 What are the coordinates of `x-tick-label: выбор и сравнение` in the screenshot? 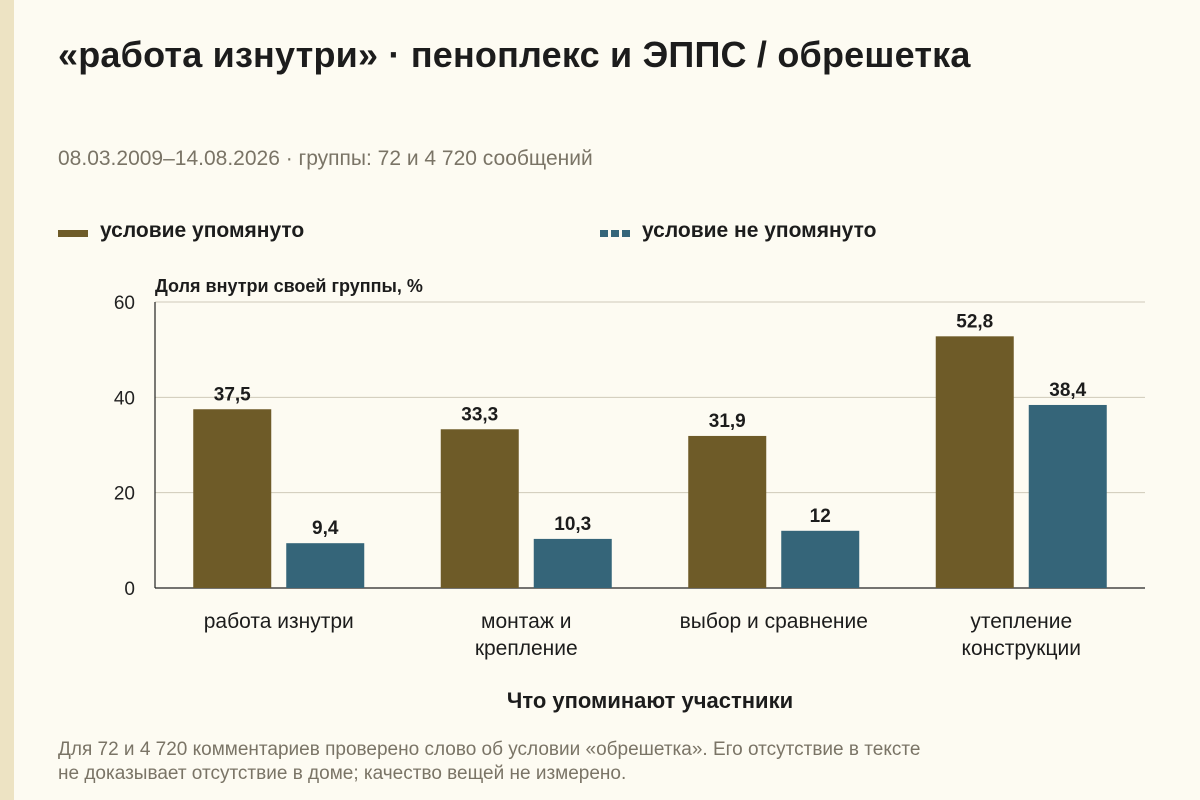 It's located at (774, 621).